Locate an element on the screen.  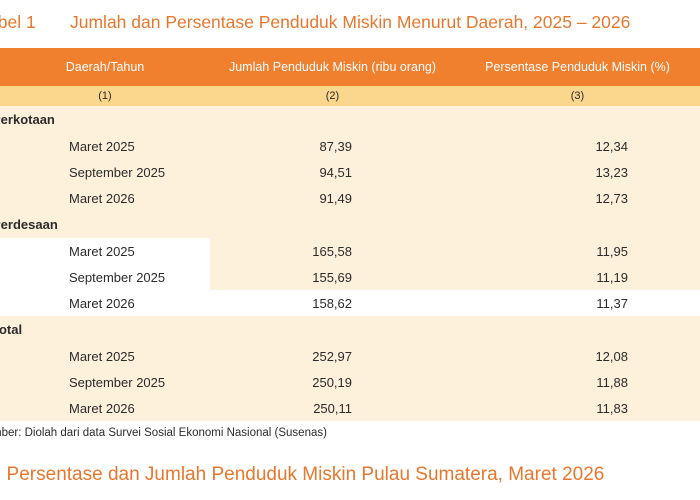
group-row-perdesaan: Perdesaan is located at coordinates (350, 224).